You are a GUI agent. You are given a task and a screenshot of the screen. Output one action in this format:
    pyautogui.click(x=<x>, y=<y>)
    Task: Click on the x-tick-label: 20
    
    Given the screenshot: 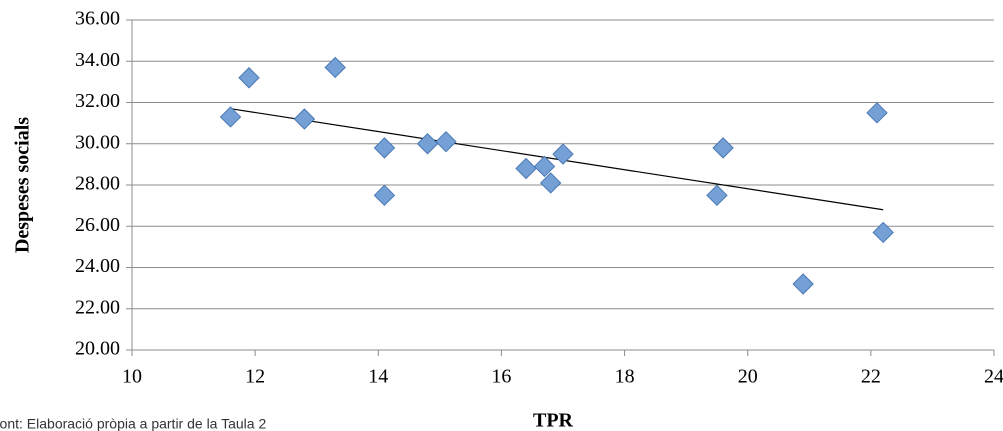 What is the action you would take?
    pyautogui.click(x=748, y=377)
    